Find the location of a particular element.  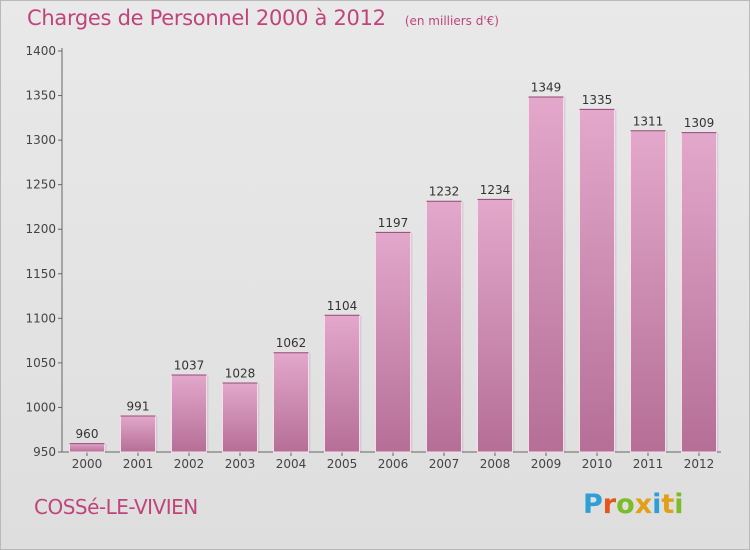

bar-2001 is located at coordinates (138, 433).